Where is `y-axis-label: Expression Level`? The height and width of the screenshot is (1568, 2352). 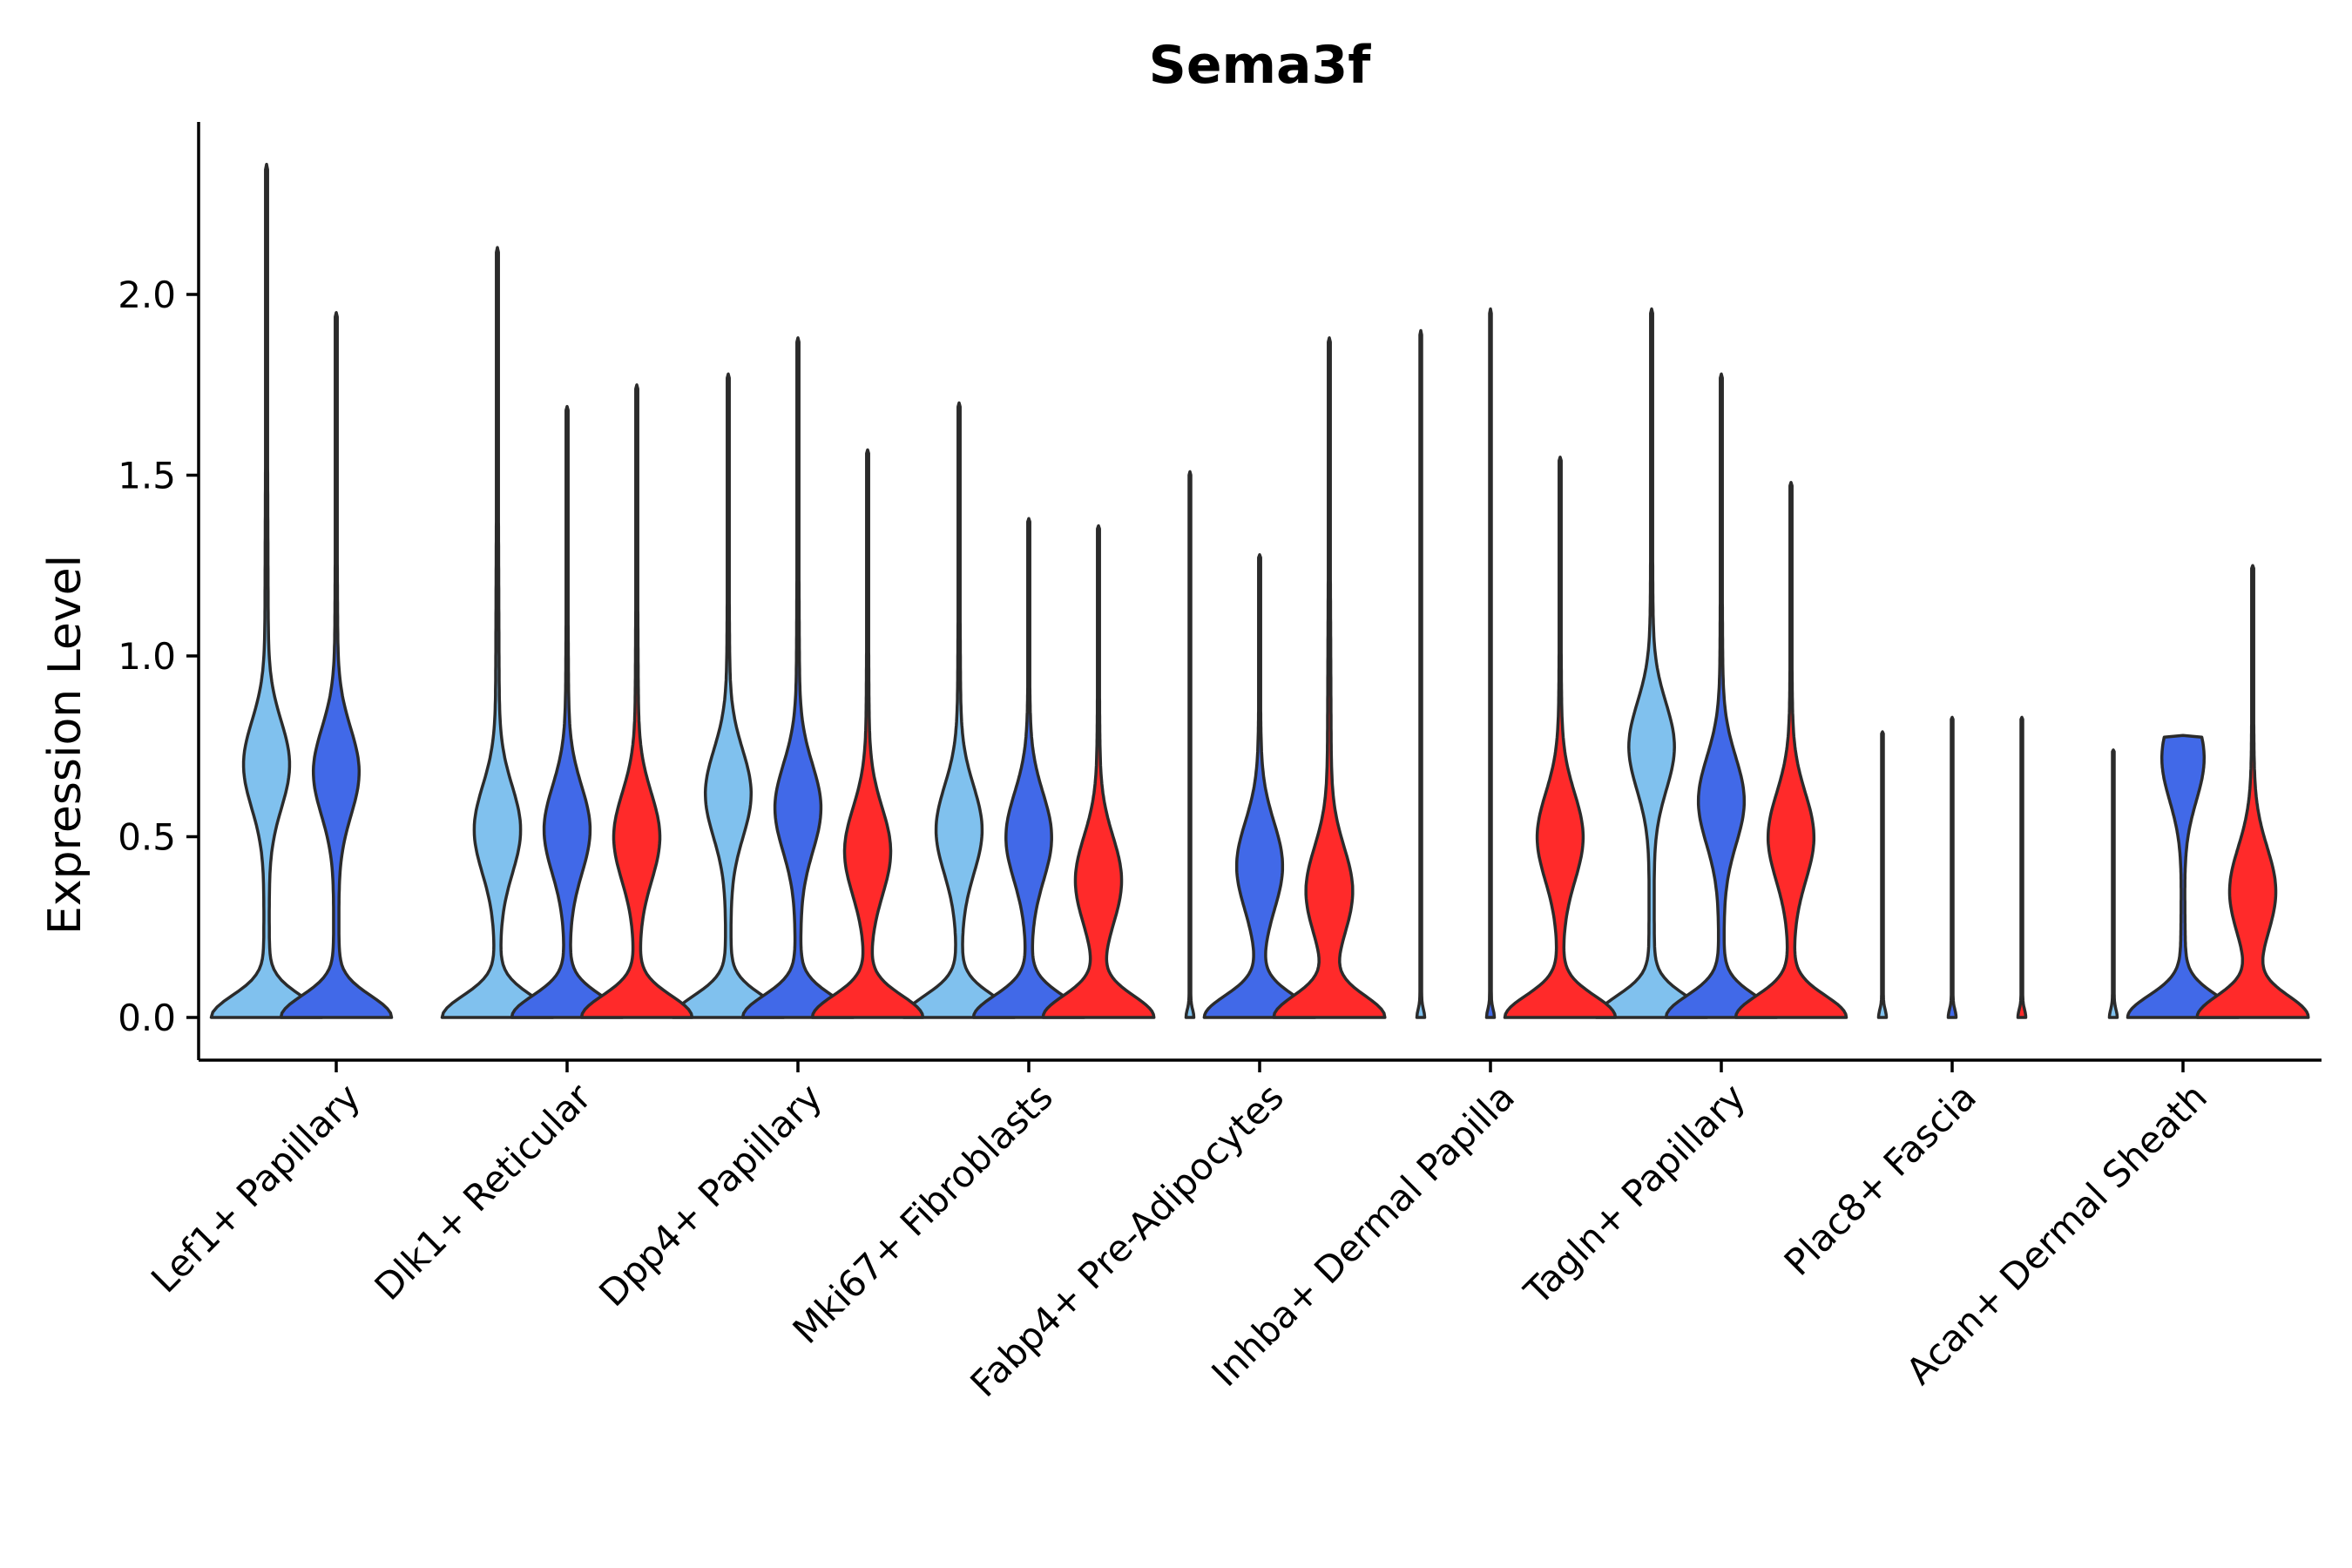
y-axis-label: Expression Level is located at coordinates (65, 745).